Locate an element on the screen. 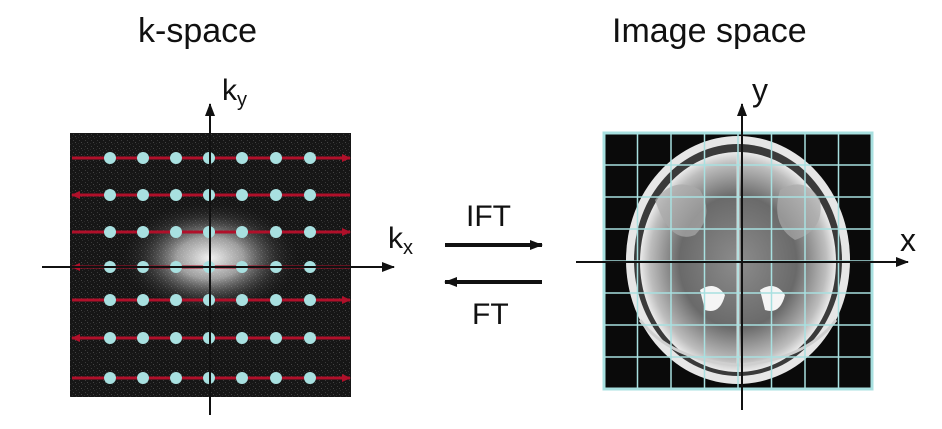 Image resolution: width=942 pixels, height=429 pixels. brain-gyri is located at coordinates (738, 212).